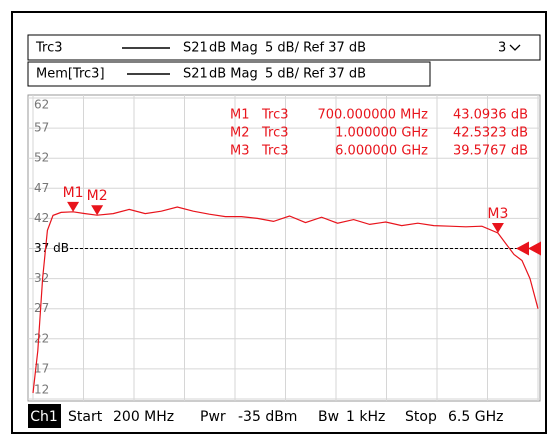 Image resolution: width=558 pixels, height=447 pixels. Describe the element at coordinates (213, 417) in the screenshot. I see `channel-setting: Pwr` at that location.